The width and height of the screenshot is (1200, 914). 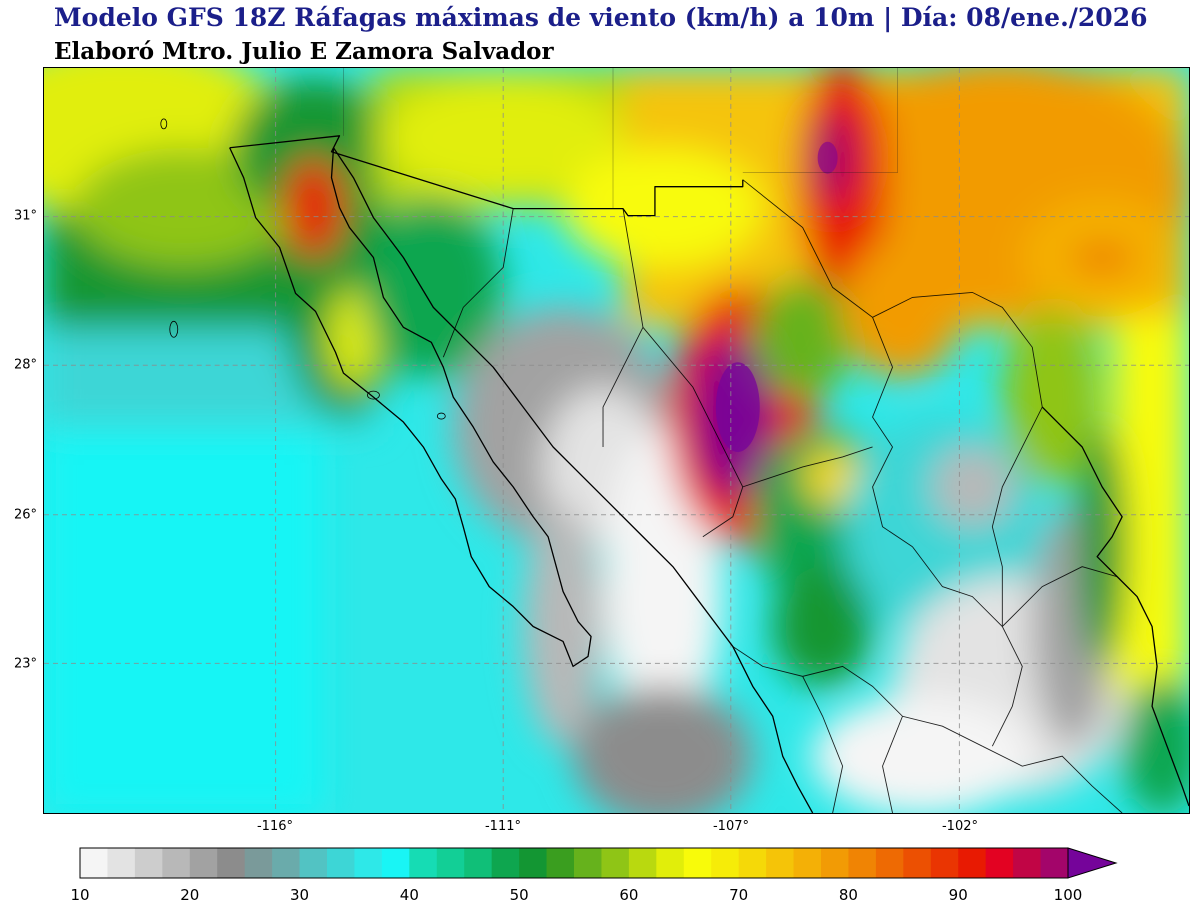 What do you see at coordinates (304, 51) in the screenshot?
I see `map-author: Elaboró Mtro. Julio E Zamora Salvador` at bounding box center [304, 51].